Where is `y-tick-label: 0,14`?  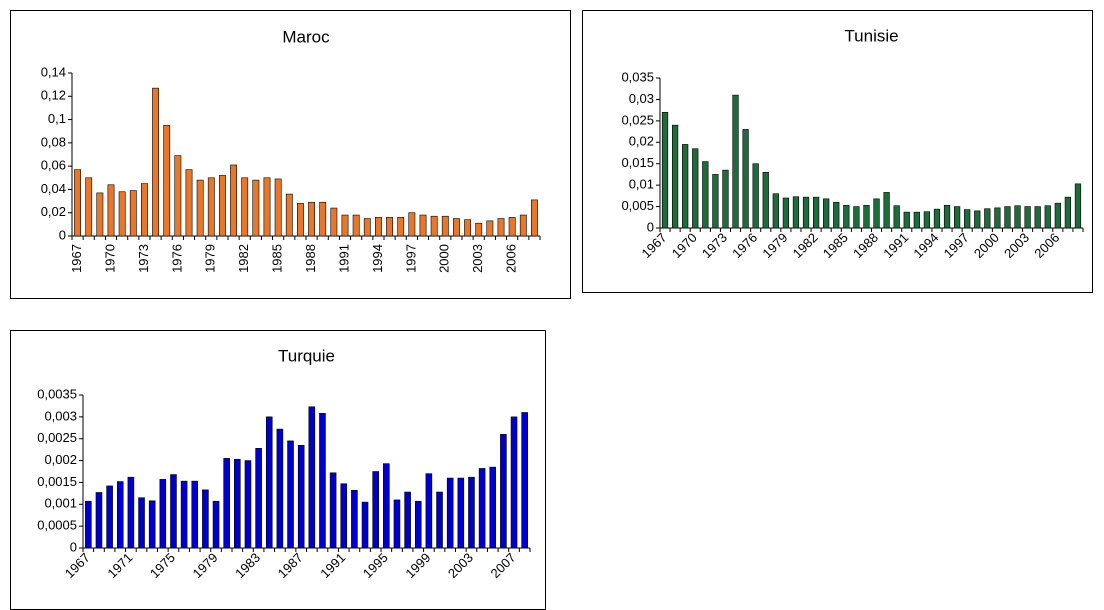
y-tick-label: 0,14 is located at coordinates (53, 71).